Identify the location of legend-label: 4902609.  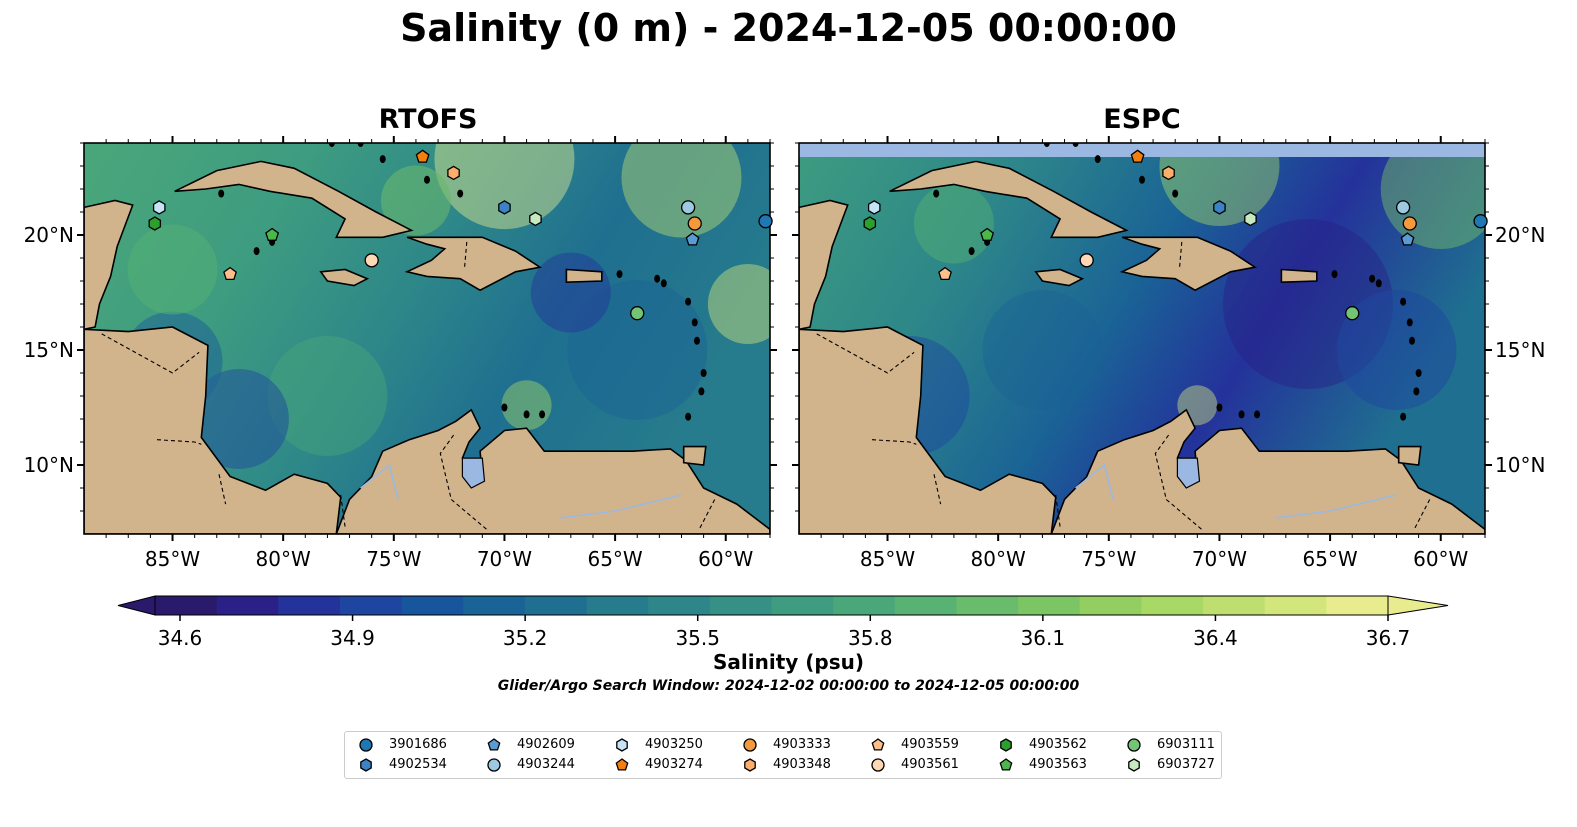
(546, 744).